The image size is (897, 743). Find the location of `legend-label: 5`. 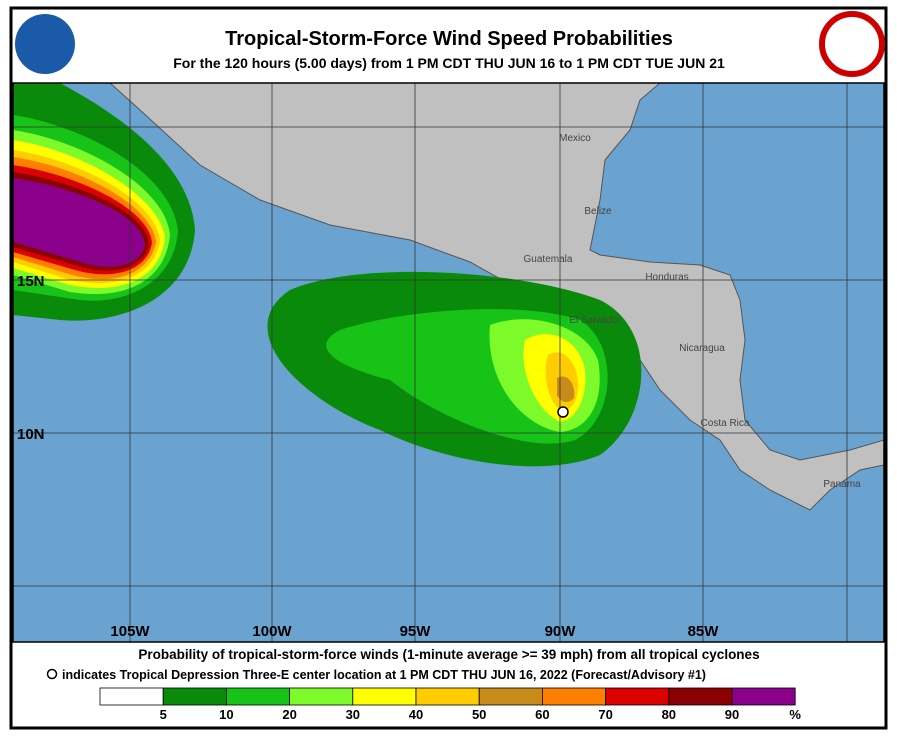

legend-label: 5 is located at coordinates (163, 714).